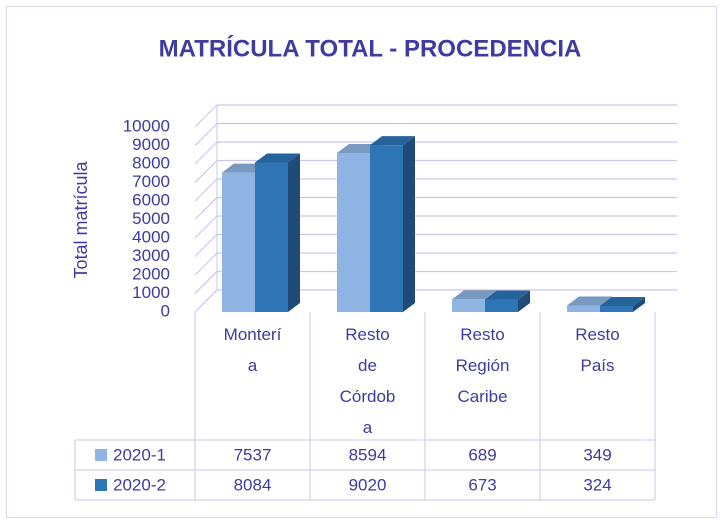 Image resolution: width=723 pixels, height=524 pixels. I want to click on y-tick-label: 3000, so click(151, 255).